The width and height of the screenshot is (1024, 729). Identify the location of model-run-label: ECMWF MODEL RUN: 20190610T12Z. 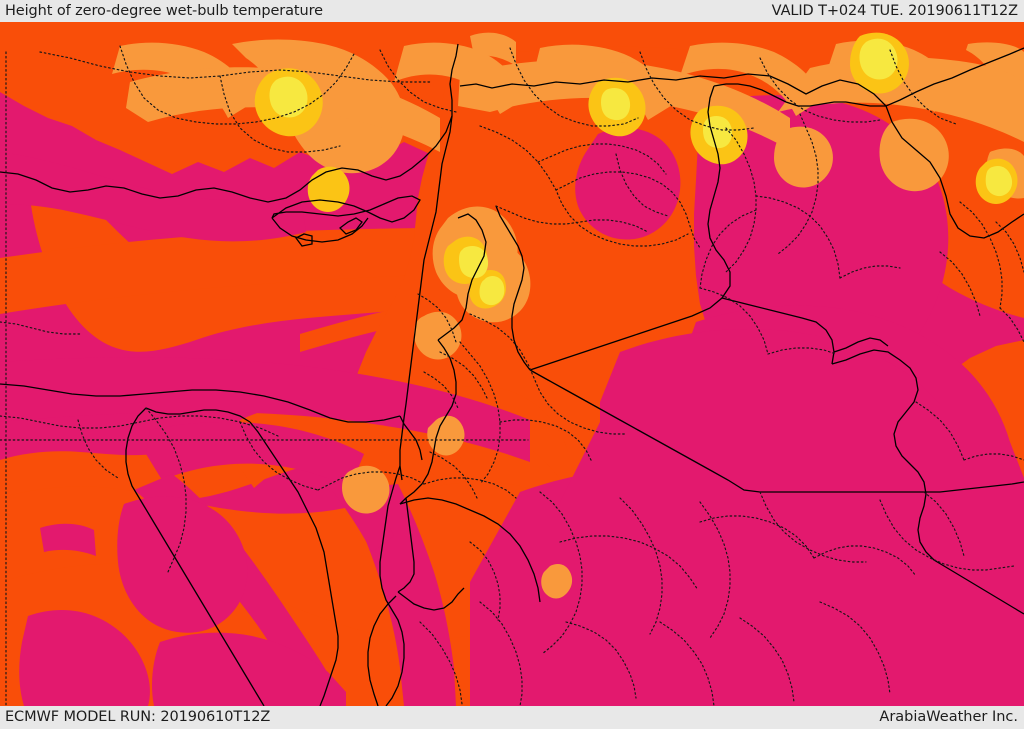
(138, 717).